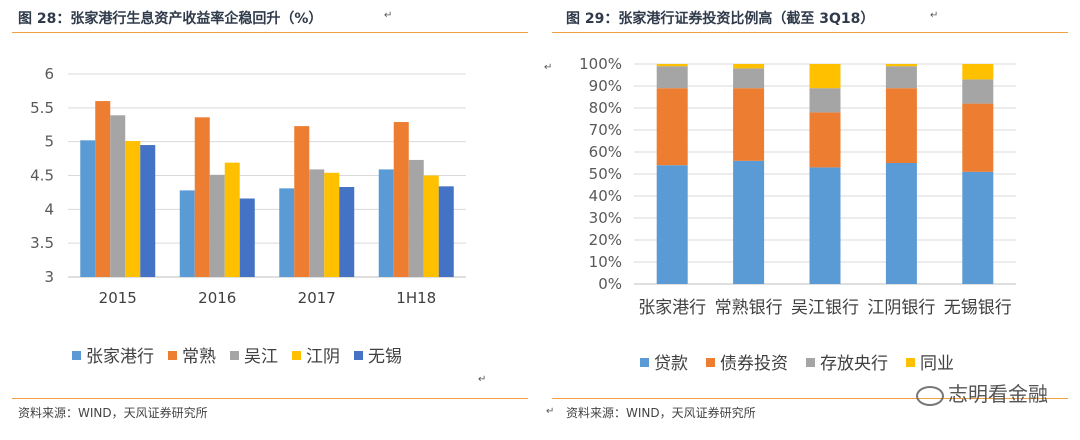 Image resolution: width=1080 pixels, height=440 pixels. What do you see at coordinates (49, 277) in the screenshot?
I see `y-tick-label: 3` at bounding box center [49, 277].